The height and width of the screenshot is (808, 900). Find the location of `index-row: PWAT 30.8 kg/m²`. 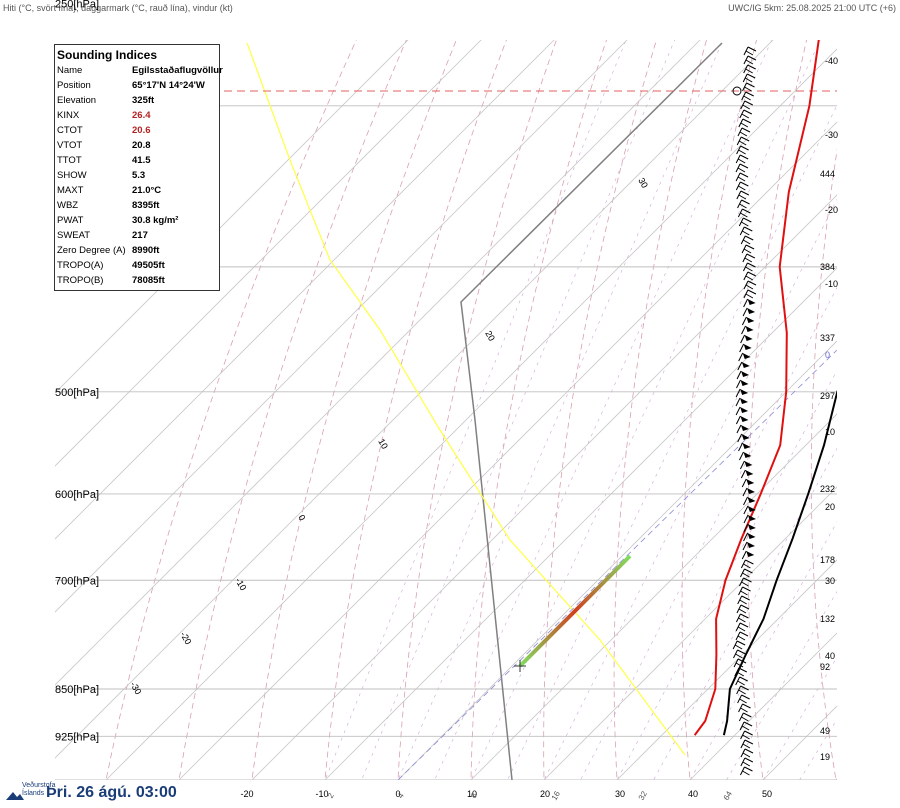

index-row: PWAT 30.8 kg/m² is located at coordinates (137, 220).